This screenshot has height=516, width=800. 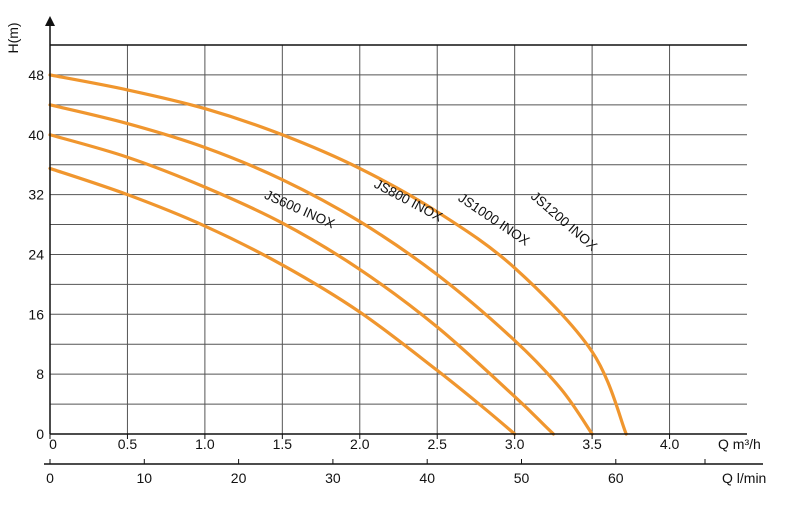 What do you see at coordinates (36, 314) in the screenshot?
I see `y-tick-label: 16` at bounding box center [36, 314].